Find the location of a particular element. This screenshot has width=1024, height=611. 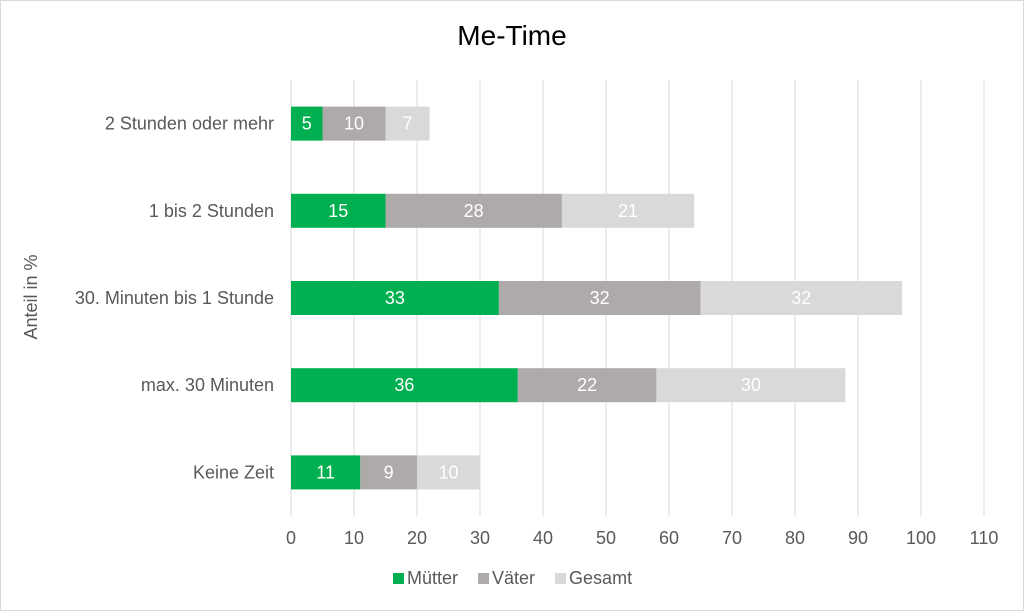

x-tick-label: 40 is located at coordinates (543, 538).